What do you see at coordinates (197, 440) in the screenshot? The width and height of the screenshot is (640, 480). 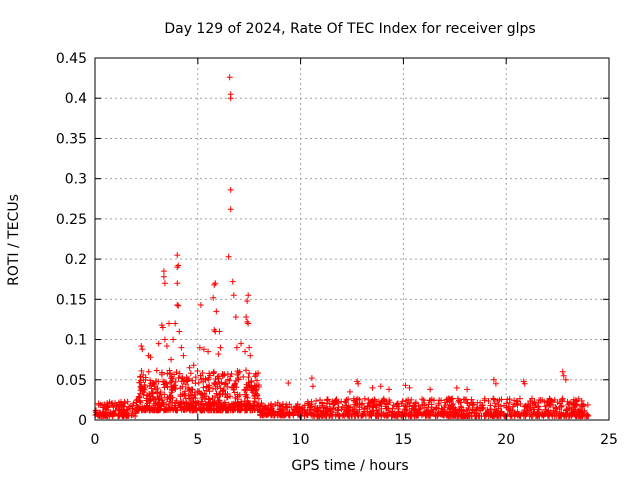 I see `x-tick-label: 5` at bounding box center [197, 440].